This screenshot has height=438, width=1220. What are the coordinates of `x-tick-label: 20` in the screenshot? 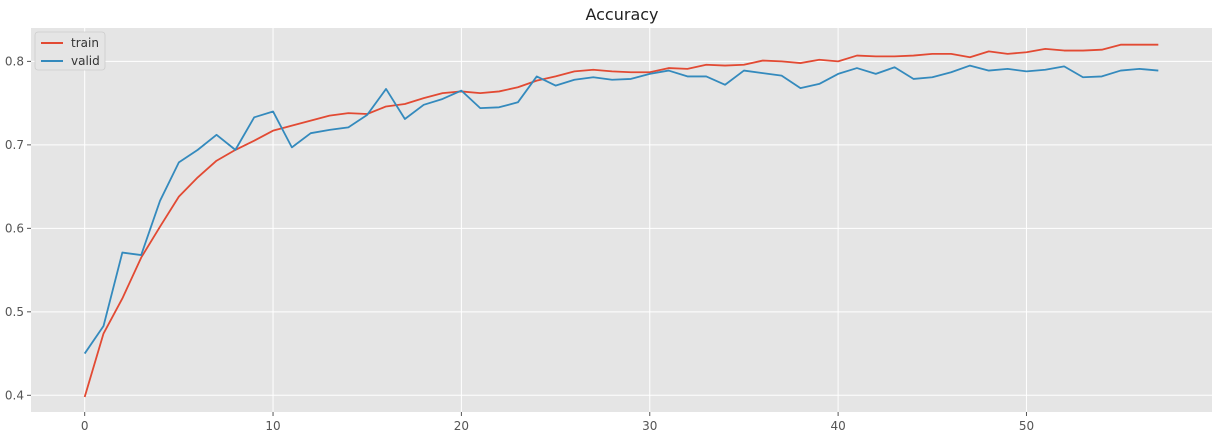 It's located at (461, 426).